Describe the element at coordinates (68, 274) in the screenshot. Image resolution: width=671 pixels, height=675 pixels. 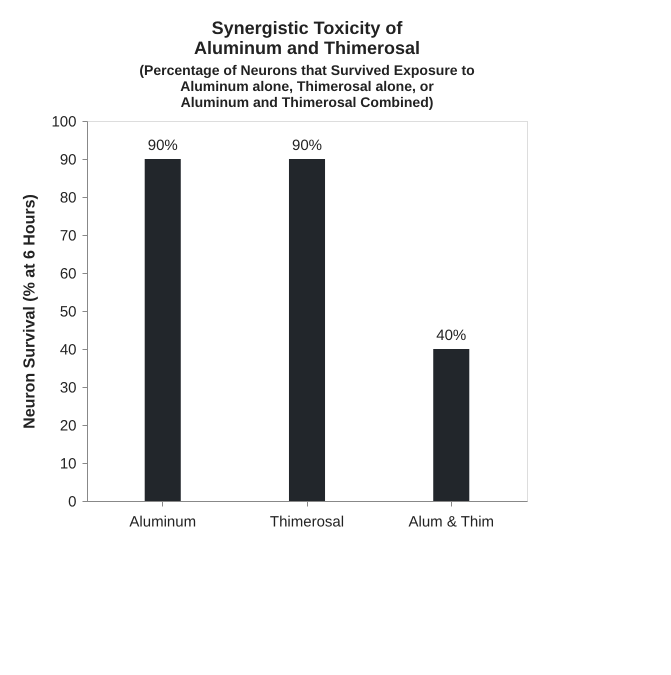
I see `y-tick-label: 60` at that location.